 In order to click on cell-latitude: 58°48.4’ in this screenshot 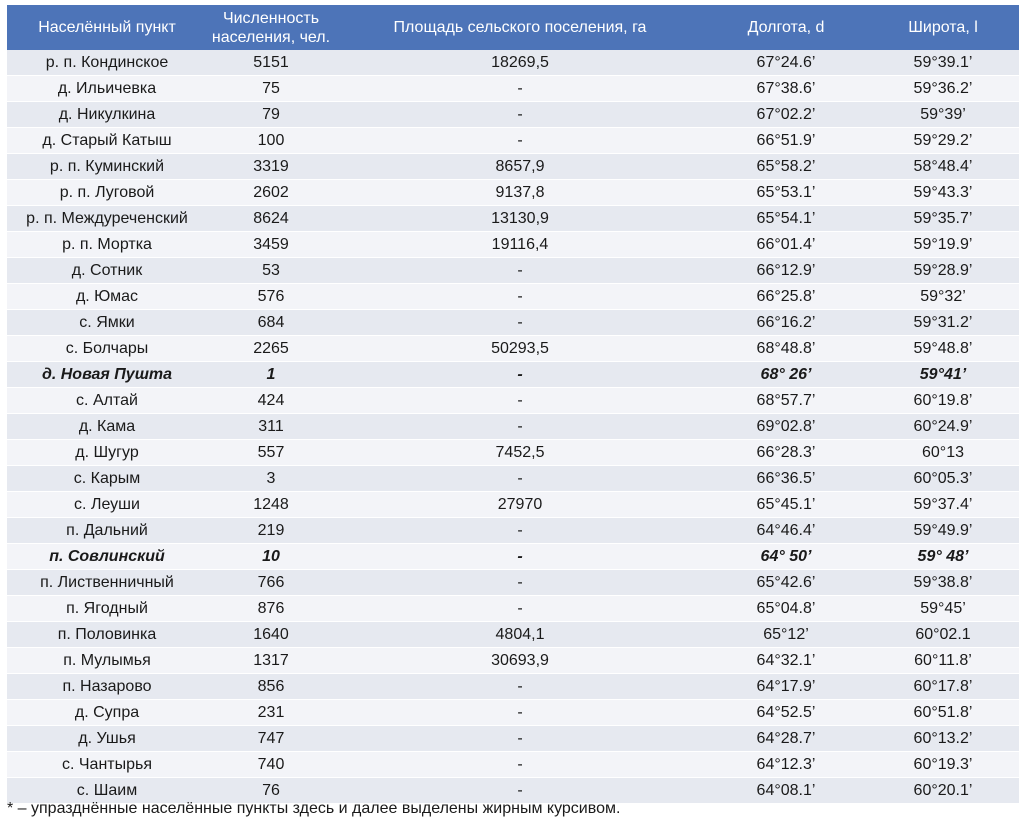, I will do `click(943, 166)`.